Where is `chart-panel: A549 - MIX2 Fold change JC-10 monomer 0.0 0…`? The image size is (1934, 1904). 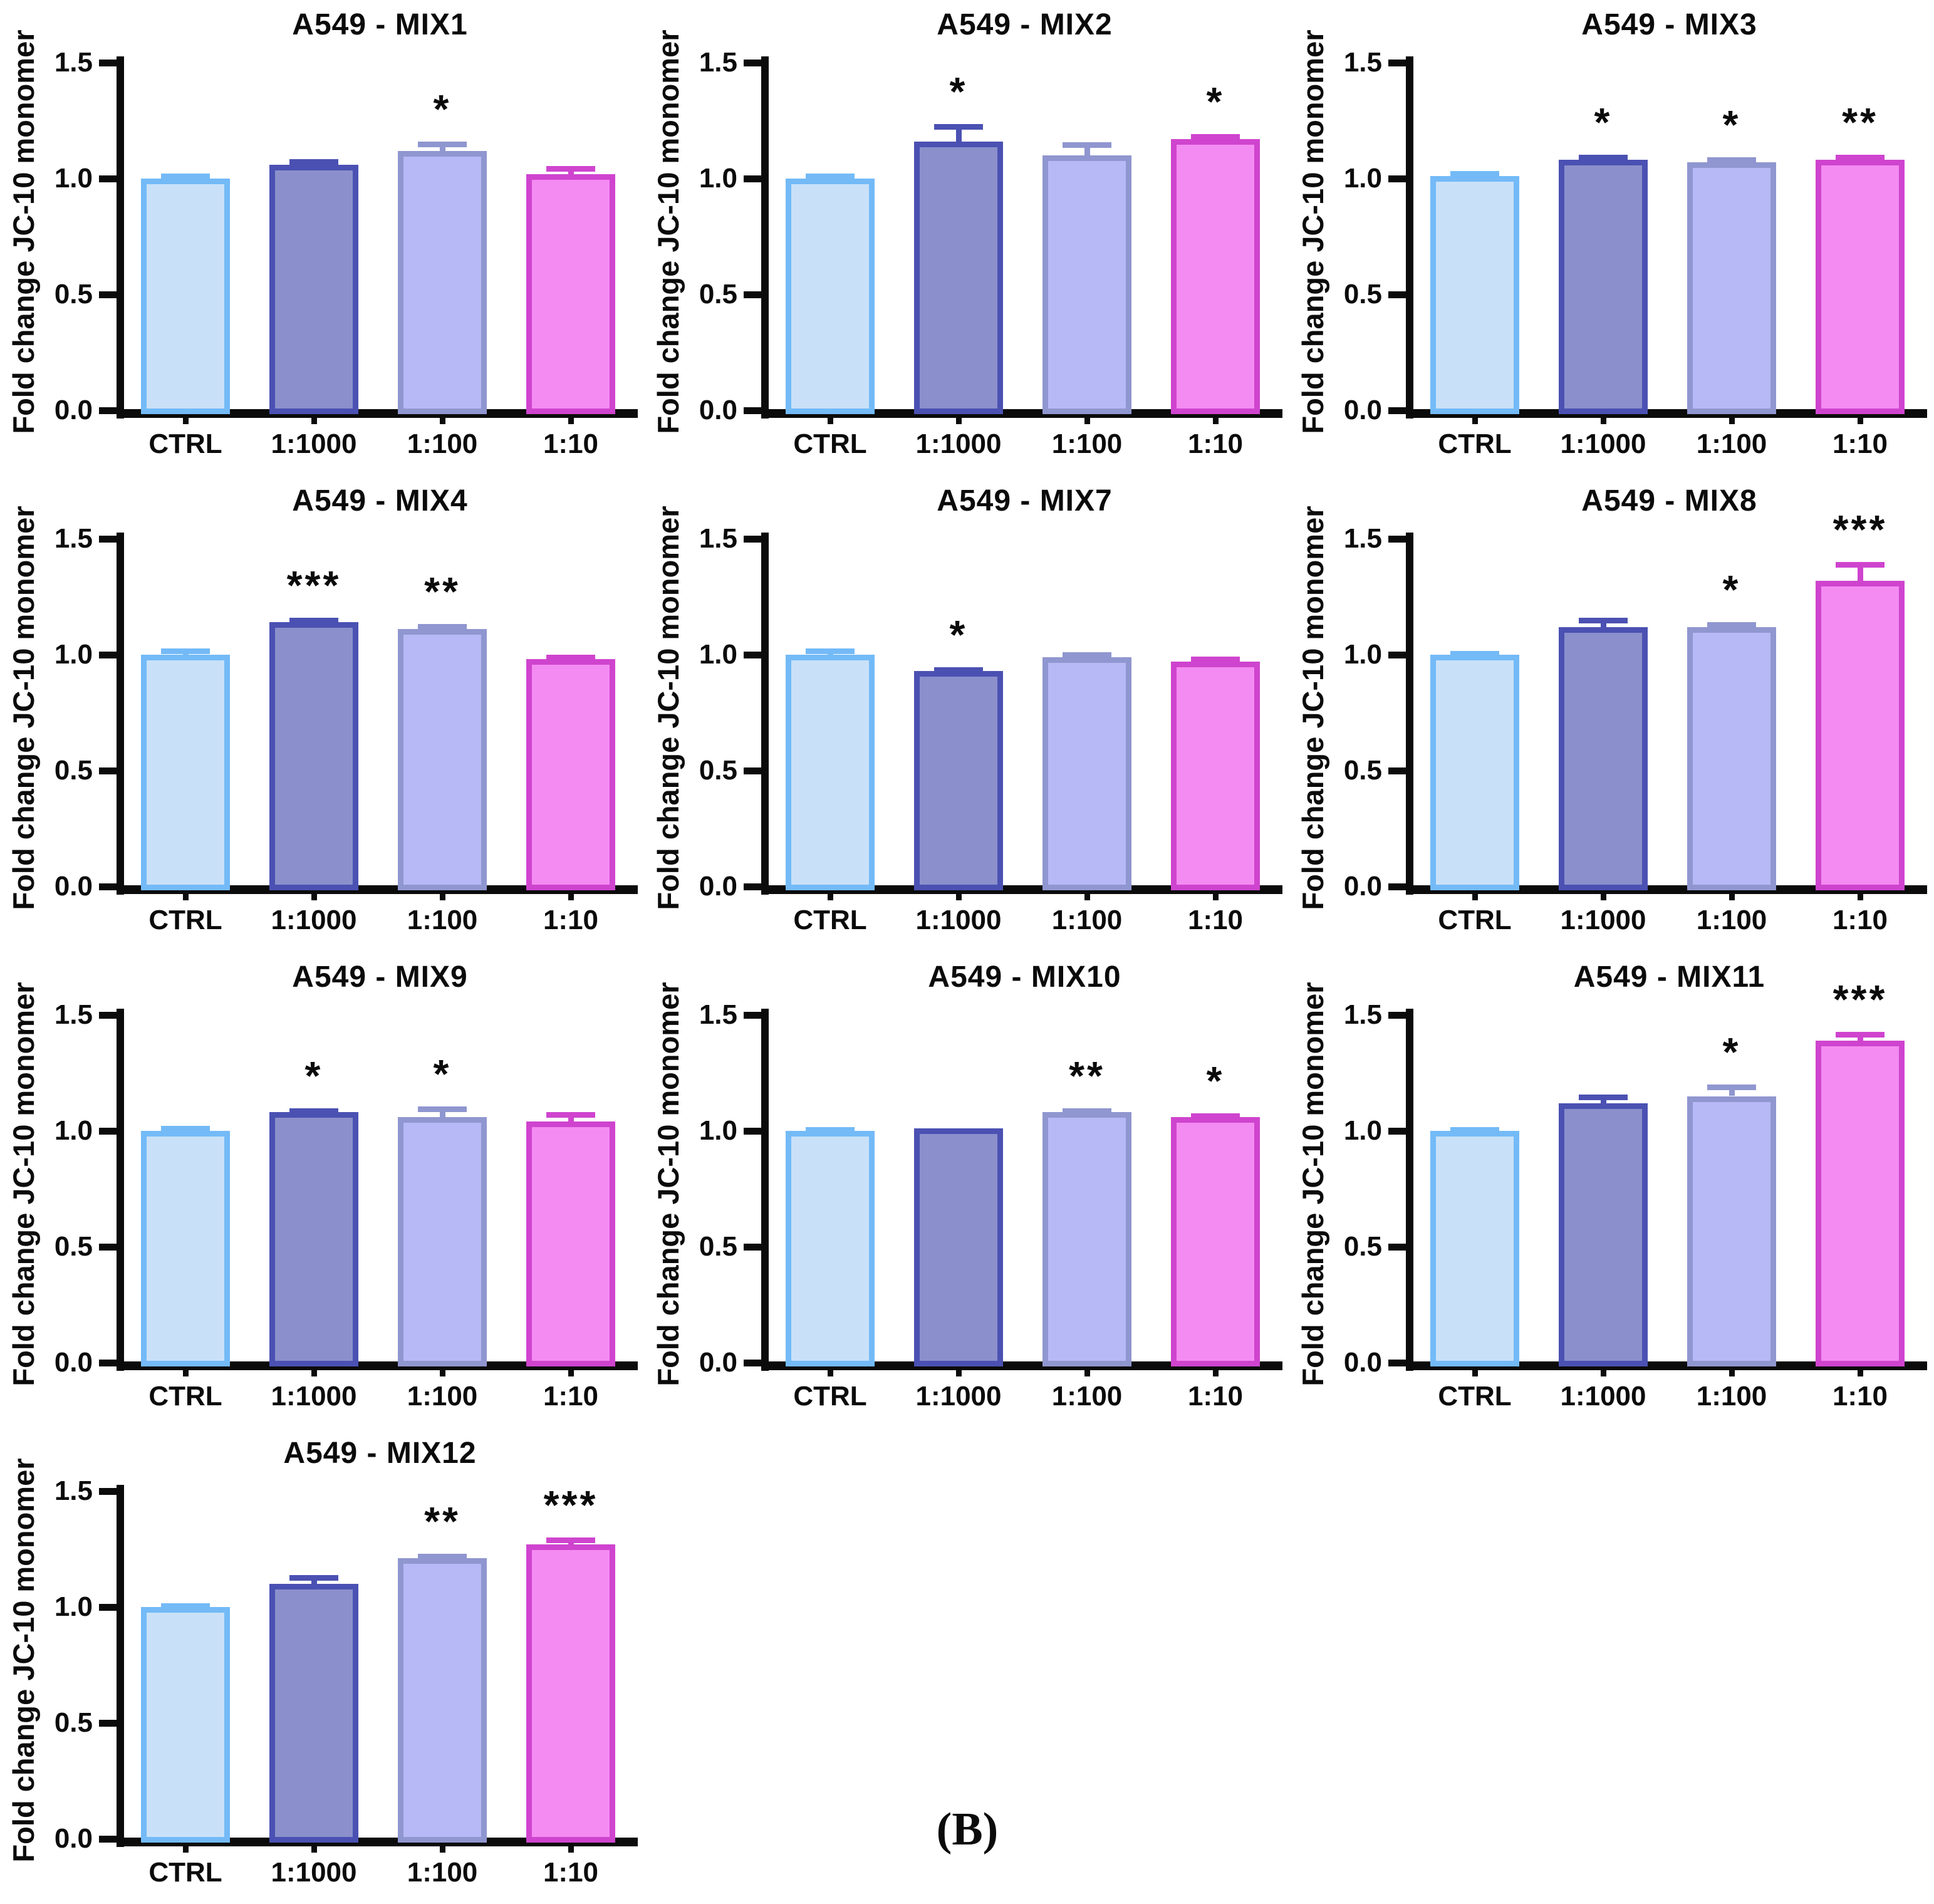
chart-panel: A549 - MIX2 Fold change JC-10 monomer 0.0 0… is located at coordinates (967, 238).